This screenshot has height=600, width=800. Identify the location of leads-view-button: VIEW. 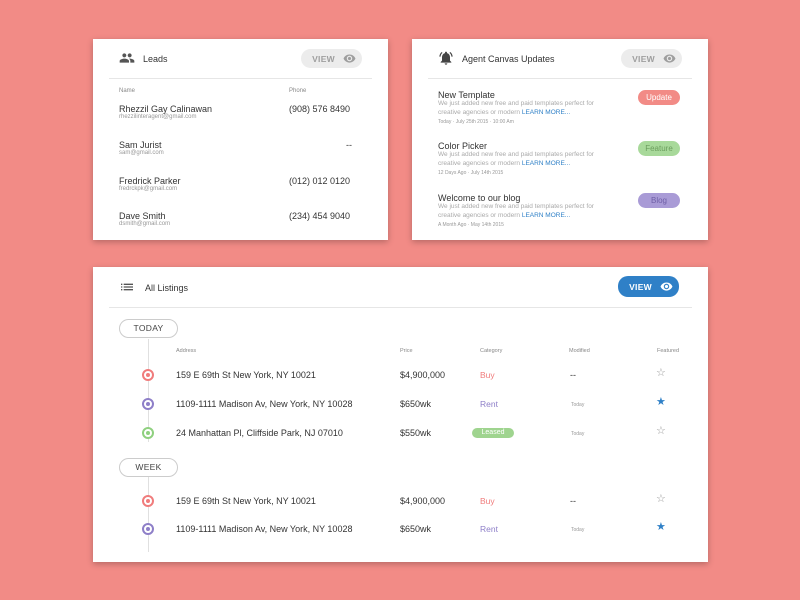
(331, 58).